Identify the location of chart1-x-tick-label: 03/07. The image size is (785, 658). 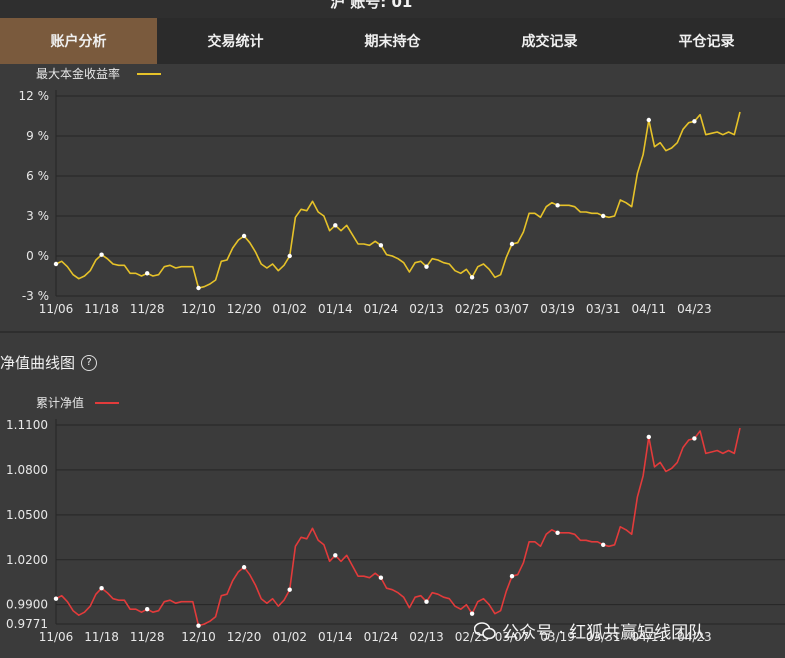
(512, 309).